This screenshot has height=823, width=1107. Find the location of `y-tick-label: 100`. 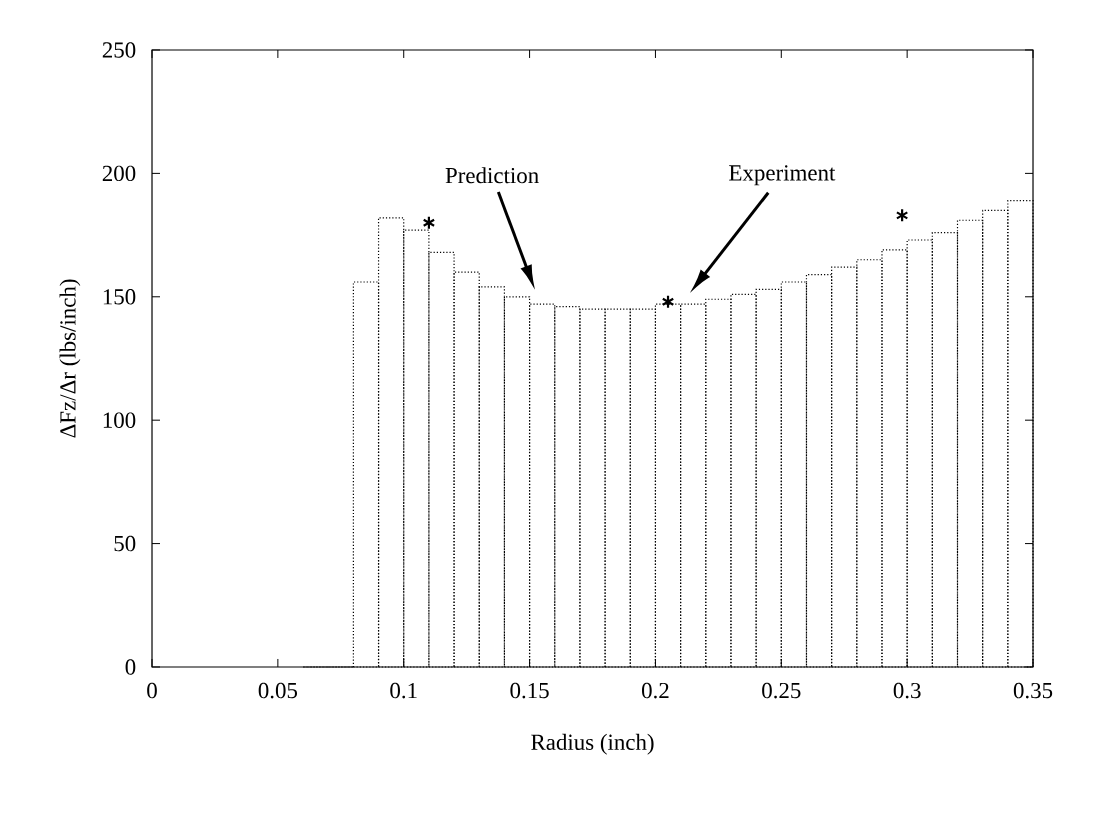

y-tick-label: 100 is located at coordinates (119, 420).